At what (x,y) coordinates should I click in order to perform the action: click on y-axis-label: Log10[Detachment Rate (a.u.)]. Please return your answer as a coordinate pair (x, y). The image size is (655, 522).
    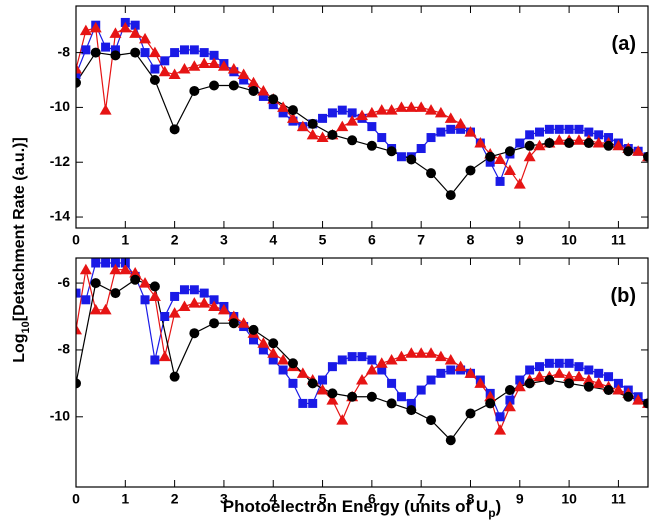
    Looking at the image, I should click on (21, 250).